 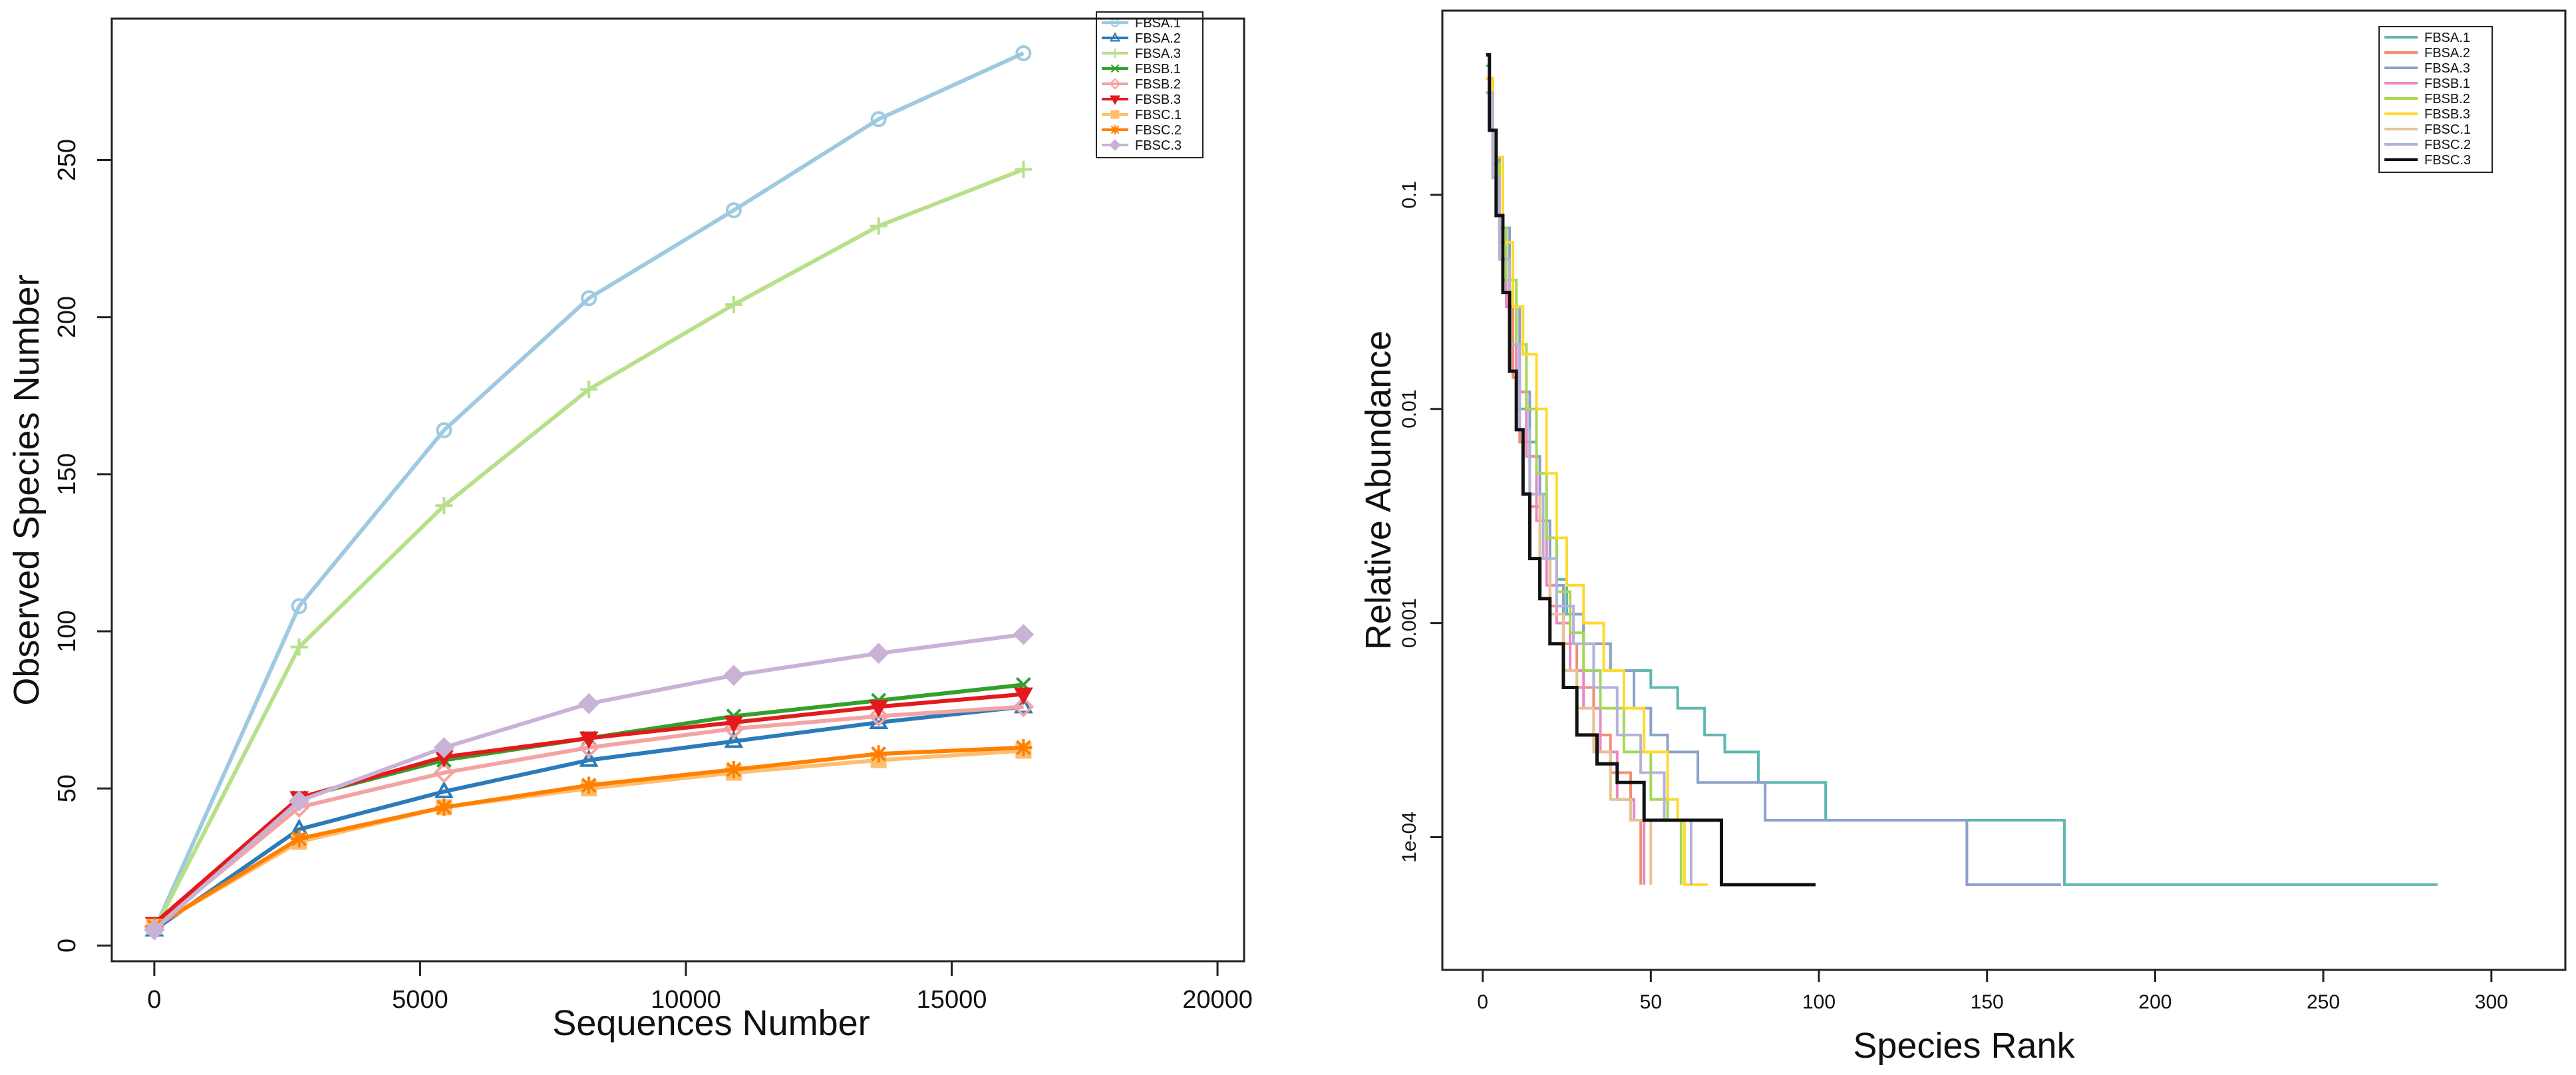 I want to click on x-axis-title: Sequences Number, so click(x=711, y=1023).